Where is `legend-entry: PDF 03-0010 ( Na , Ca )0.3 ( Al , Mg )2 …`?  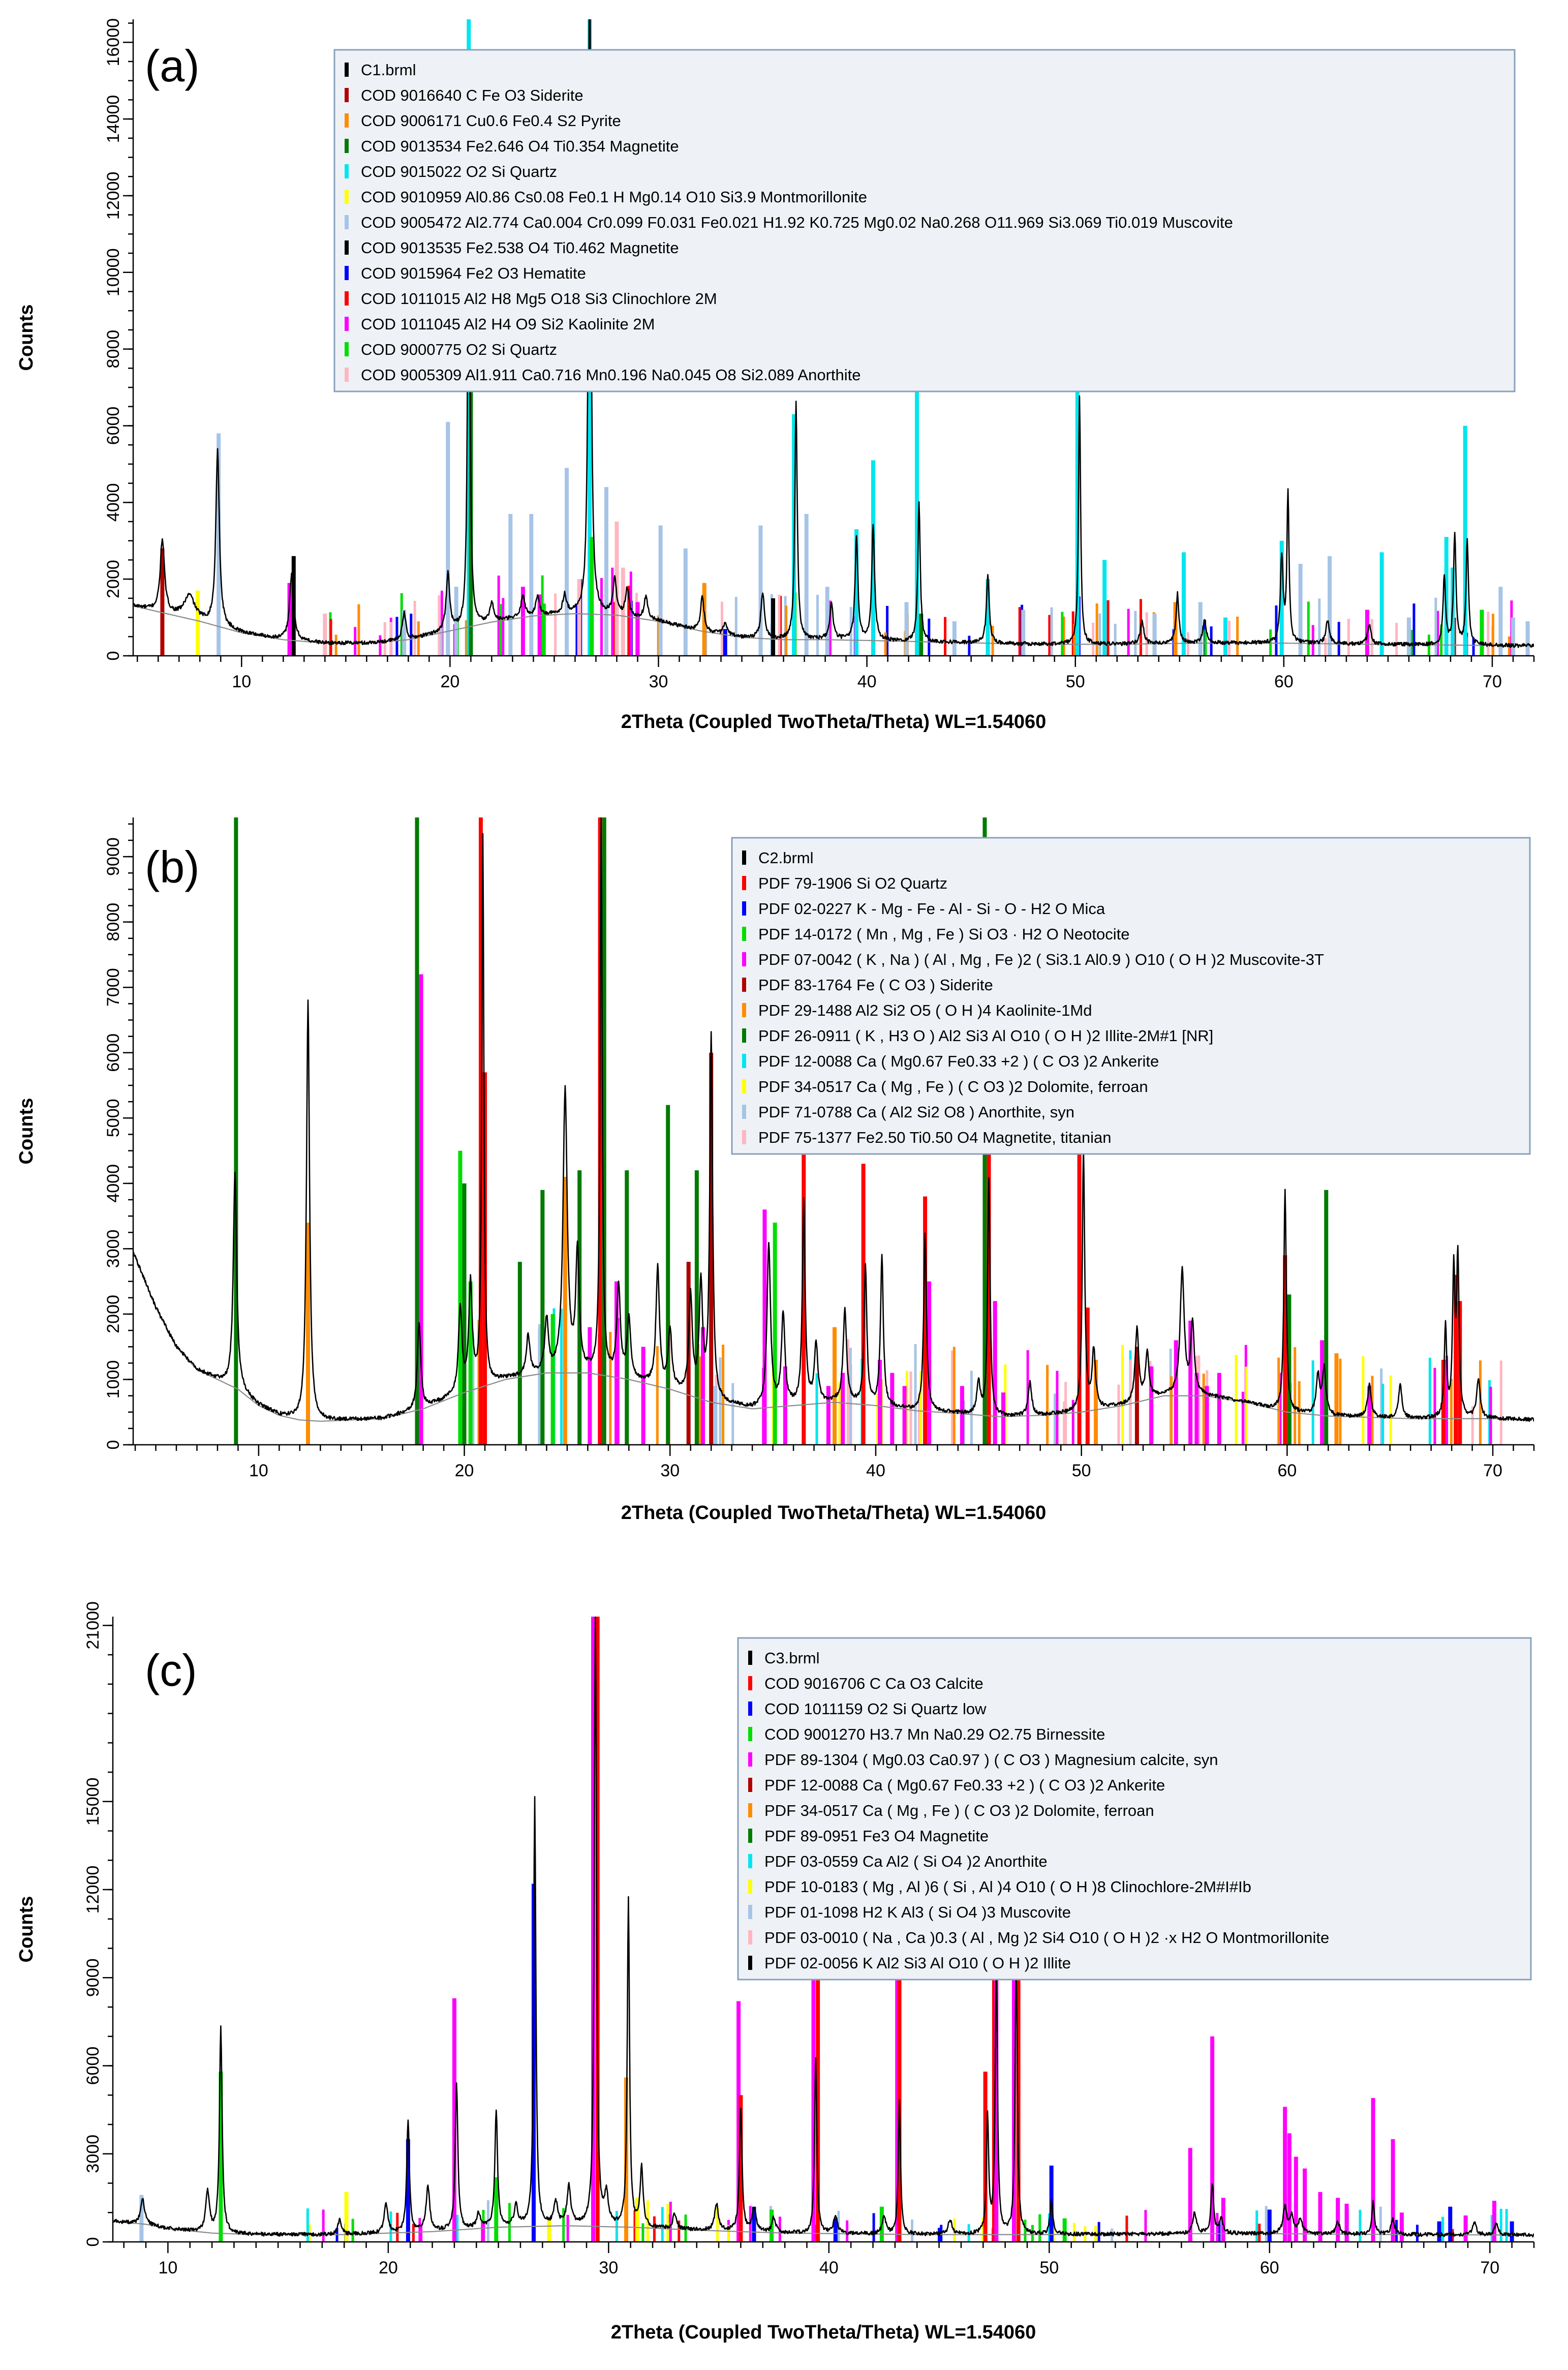
legend-entry: PDF 03-0010 ( Na , Ca )0.3 ( Al , Mg )2 … is located at coordinates (1046, 1938).